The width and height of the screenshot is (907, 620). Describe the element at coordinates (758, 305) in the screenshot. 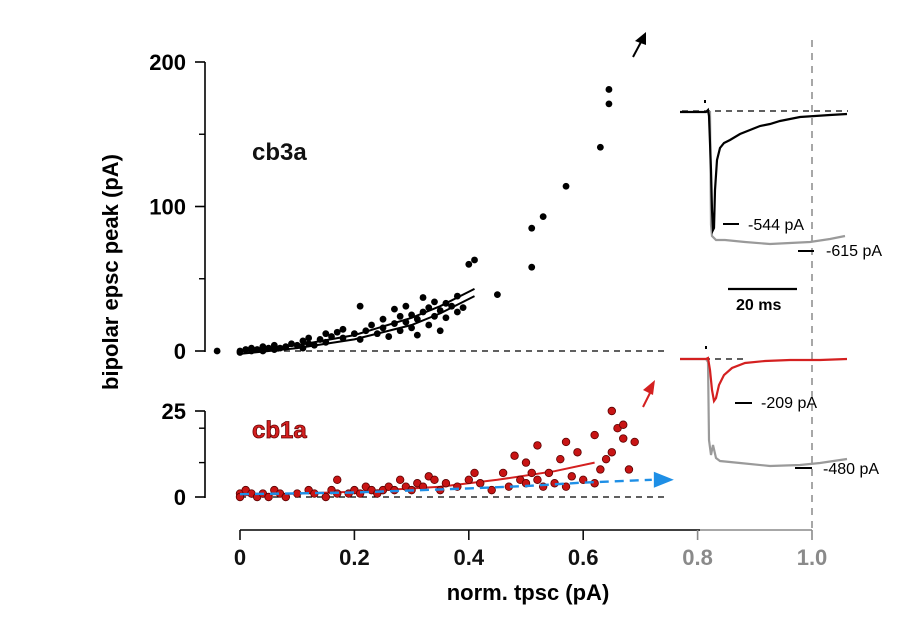

I see `scale-bar-label: 20 ms` at that location.